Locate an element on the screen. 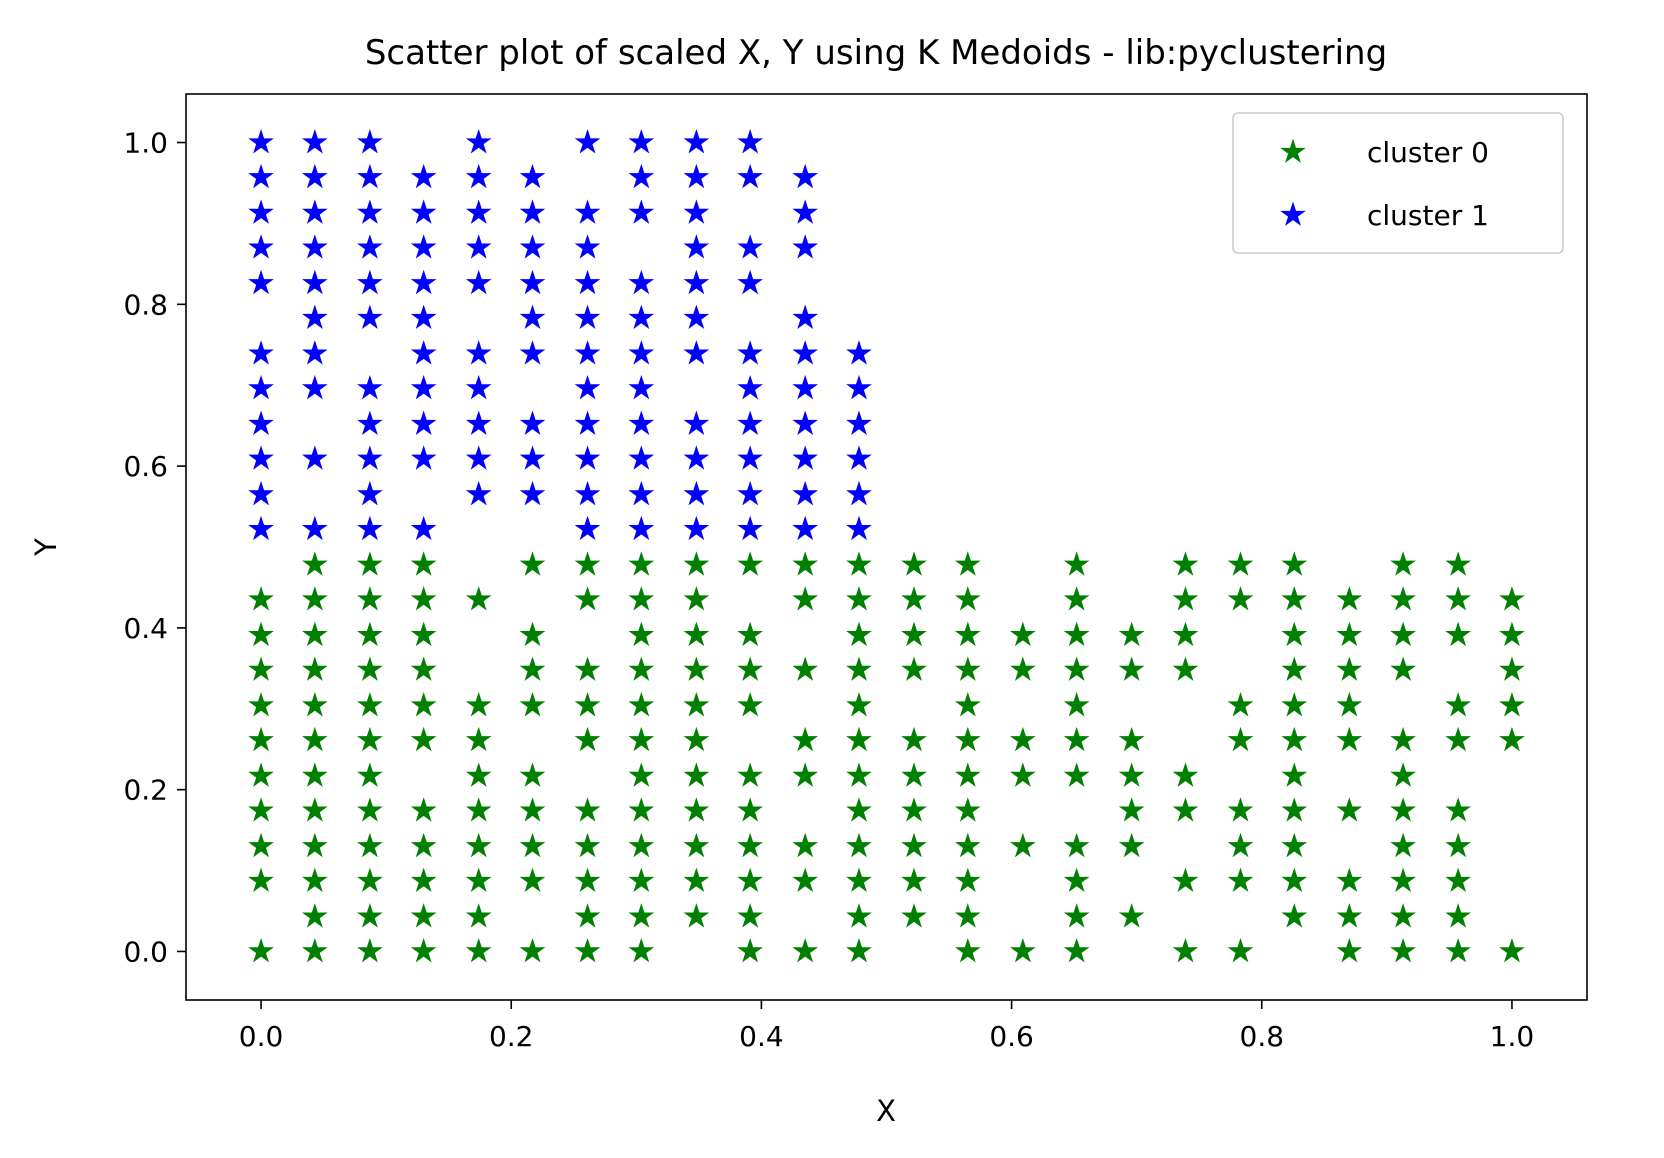 The width and height of the screenshot is (1664, 1158). y-tick-label: 0.8 is located at coordinates (145, 304).